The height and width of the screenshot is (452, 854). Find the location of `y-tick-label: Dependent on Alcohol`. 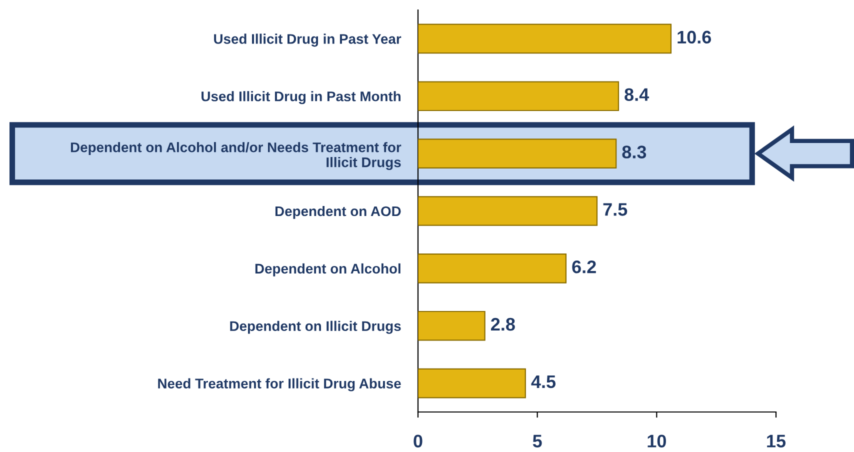

y-tick-label: Dependent on Alcohol is located at coordinates (327, 269).